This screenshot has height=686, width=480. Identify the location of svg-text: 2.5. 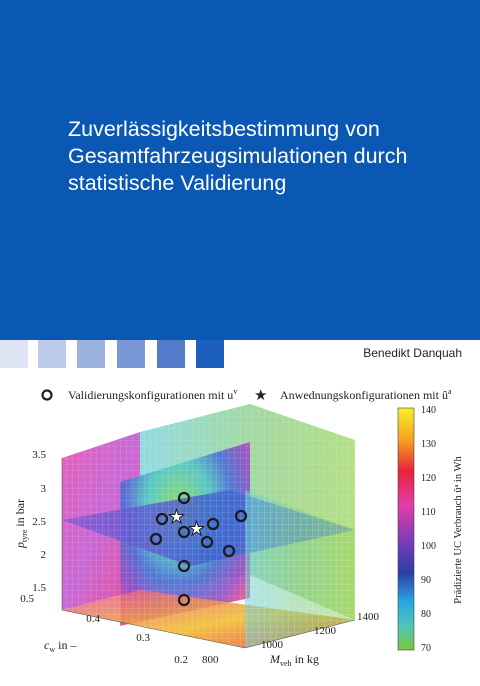
(39, 522).